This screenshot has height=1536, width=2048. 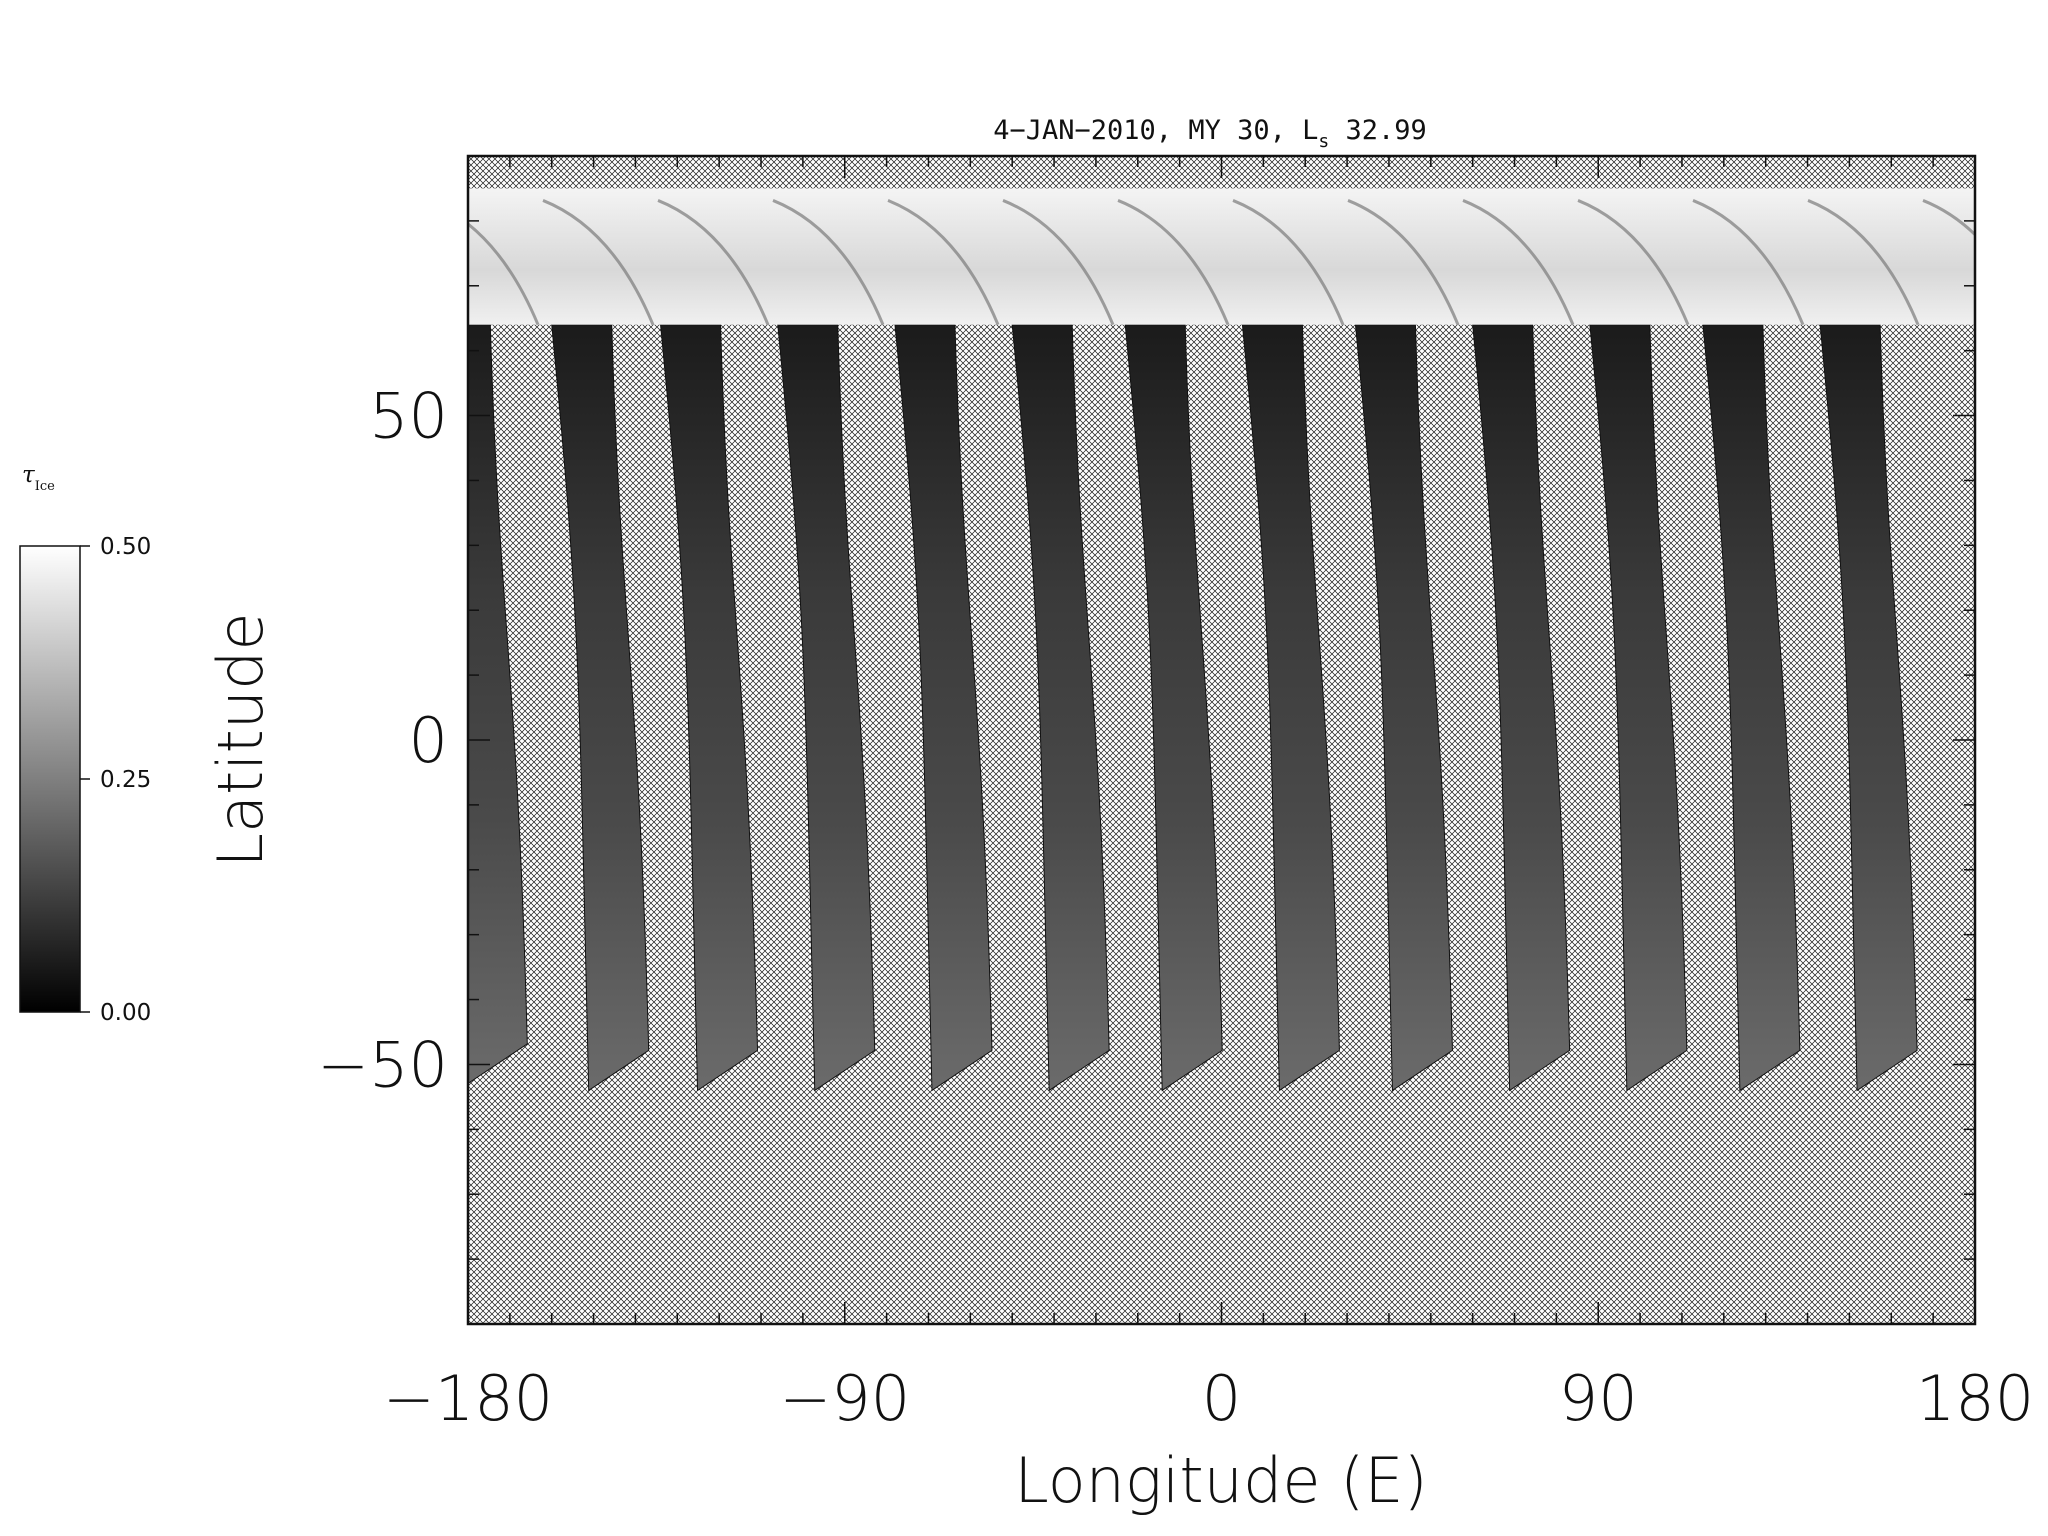 I want to click on x-tick-label: 0, so click(x=1221, y=1398).